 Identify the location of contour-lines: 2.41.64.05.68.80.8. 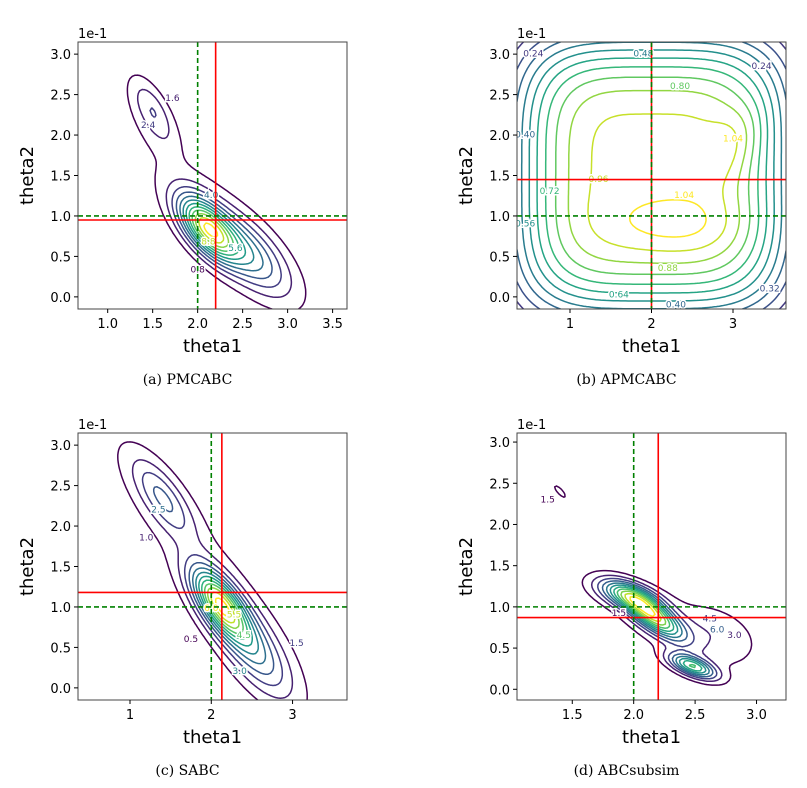
(212, 175).